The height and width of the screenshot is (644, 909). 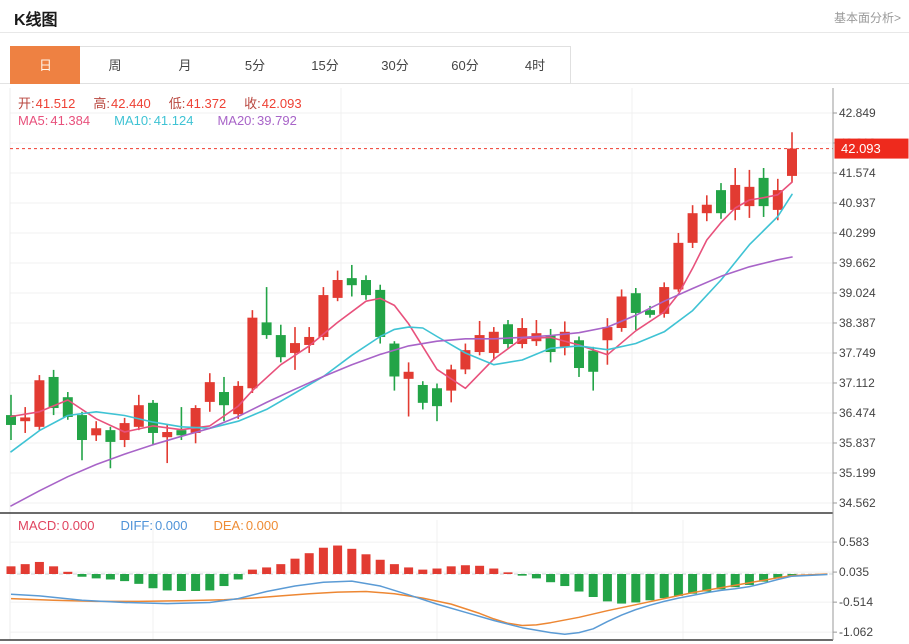 What do you see at coordinates (395, 65) in the screenshot?
I see `tab-30分: 30分` at bounding box center [395, 65].